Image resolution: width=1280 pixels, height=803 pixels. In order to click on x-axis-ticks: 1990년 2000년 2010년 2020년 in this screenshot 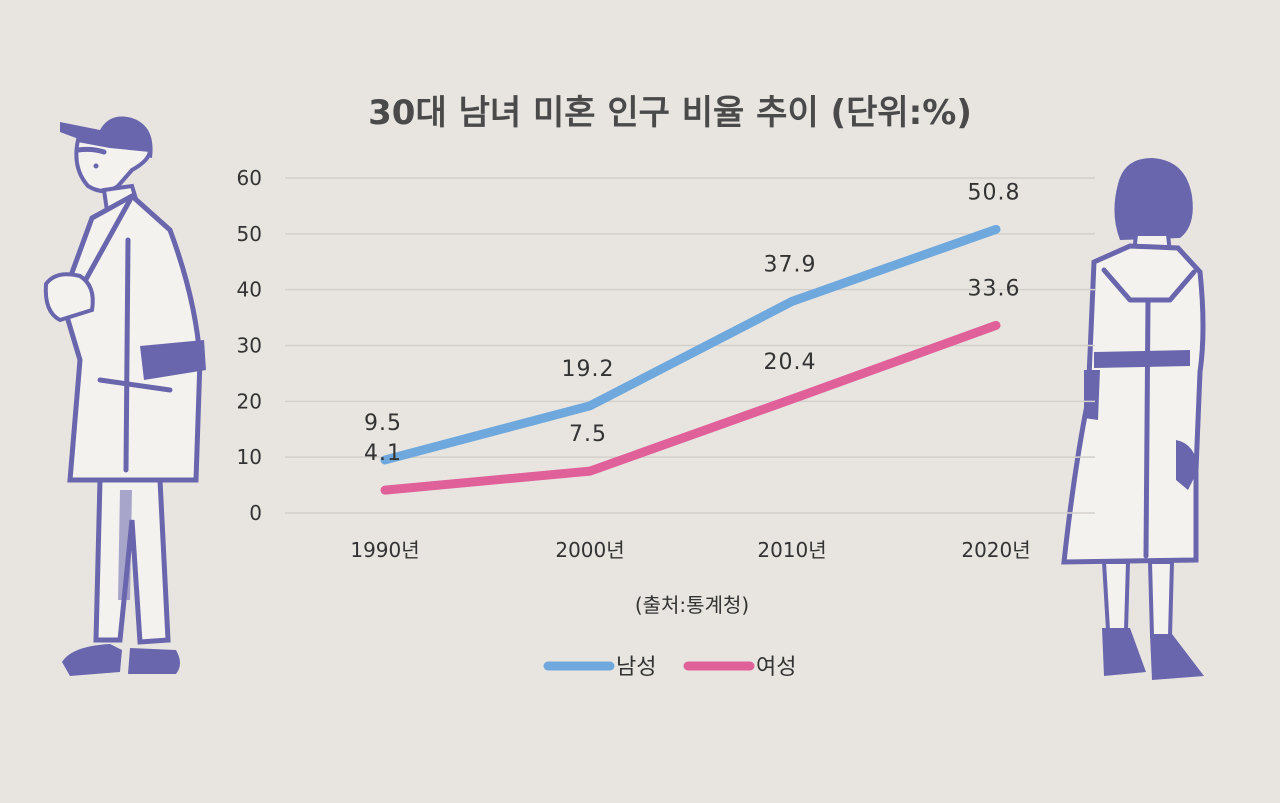, I will do `click(690, 550)`.